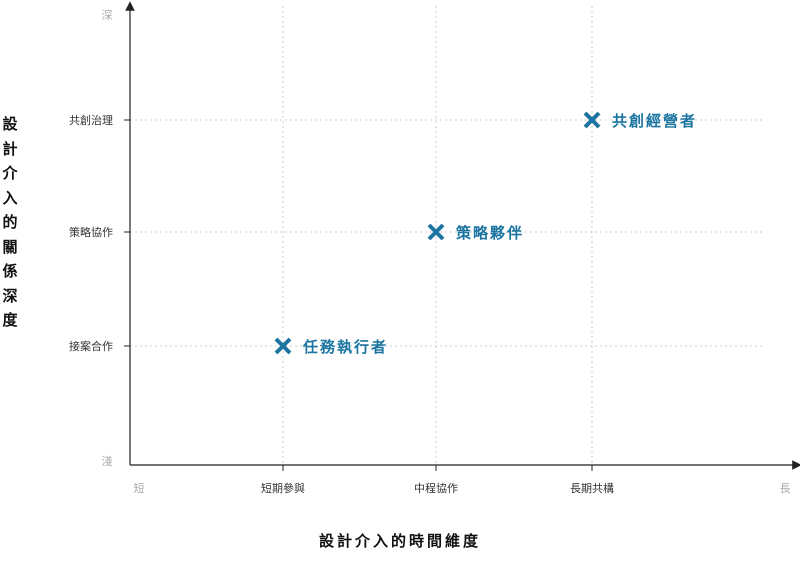 The image size is (800, 565). I want to click on data-point: 共創經營者, so click(640, 120).